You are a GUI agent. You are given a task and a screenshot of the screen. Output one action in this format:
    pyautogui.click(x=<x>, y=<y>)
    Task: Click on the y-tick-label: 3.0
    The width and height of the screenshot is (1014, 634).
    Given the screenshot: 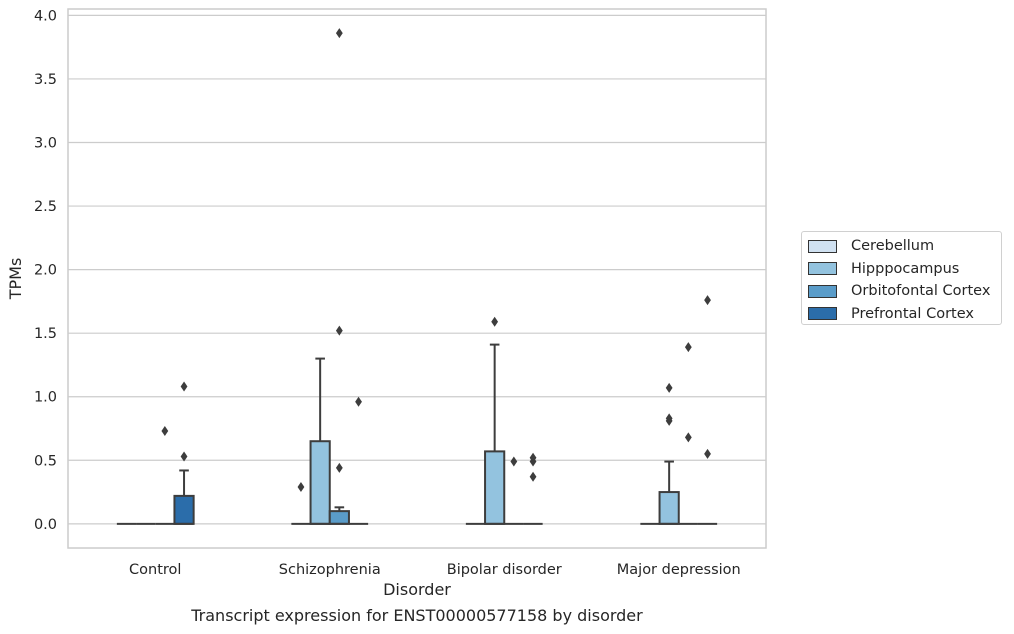 What is the action you would take?
    pyautogui.click(x=45, y=143)
    